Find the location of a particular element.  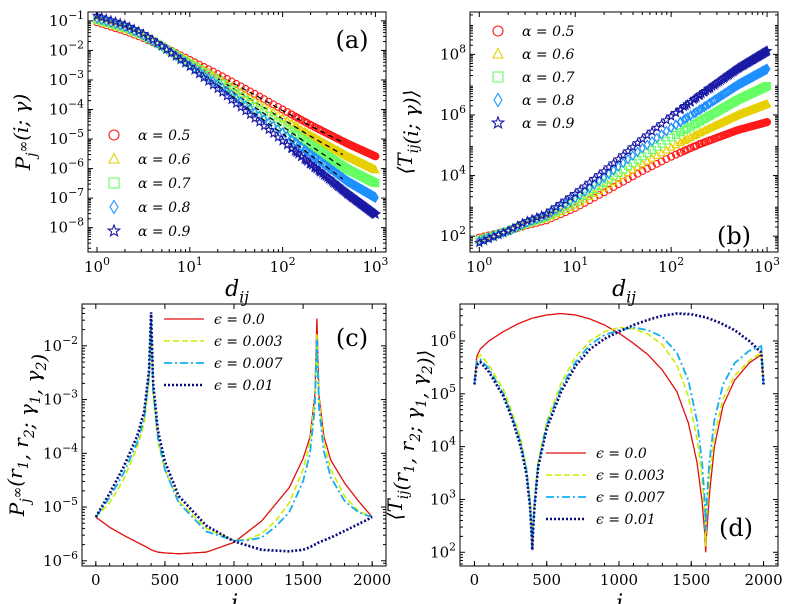

legend-label: α = 0.6 is located at coordinates (164, 160).